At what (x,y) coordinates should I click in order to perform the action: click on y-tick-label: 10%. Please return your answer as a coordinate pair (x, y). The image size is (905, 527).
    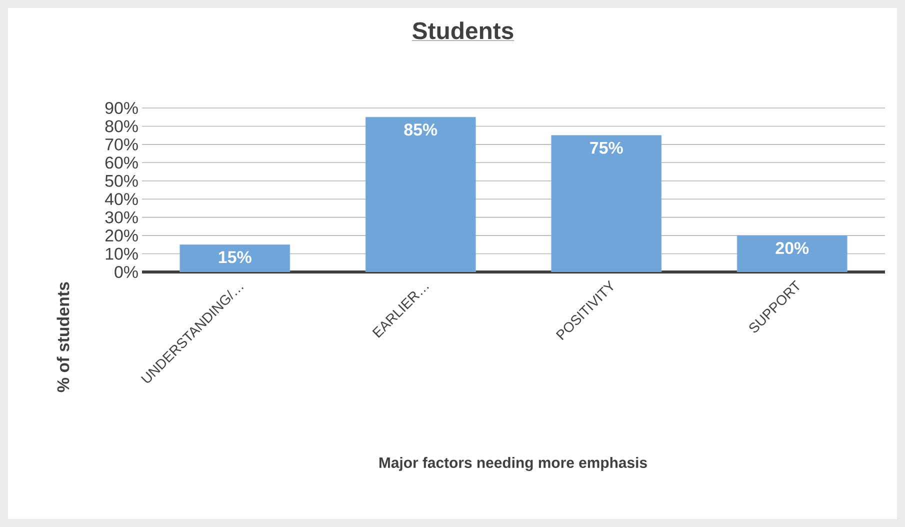
    Looking at the image, I should click on (122, 254).